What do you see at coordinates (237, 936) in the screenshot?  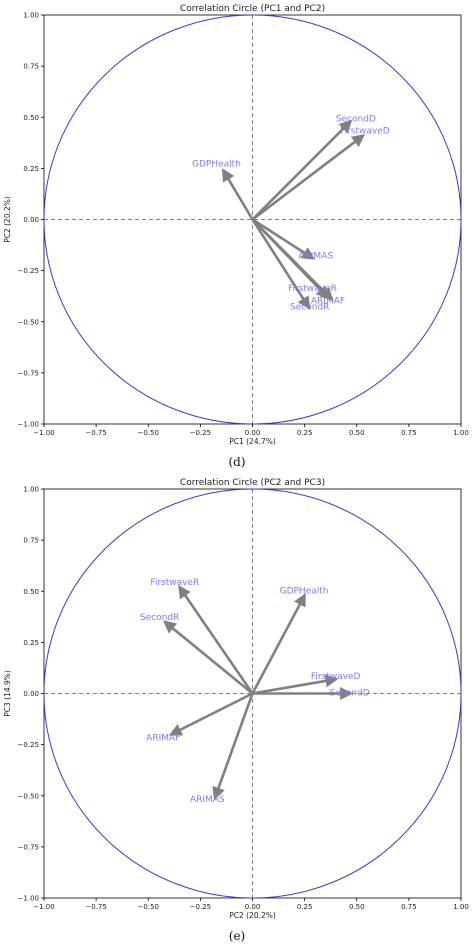 I see `panel-label: (e)` at bounding box center [237, 936].